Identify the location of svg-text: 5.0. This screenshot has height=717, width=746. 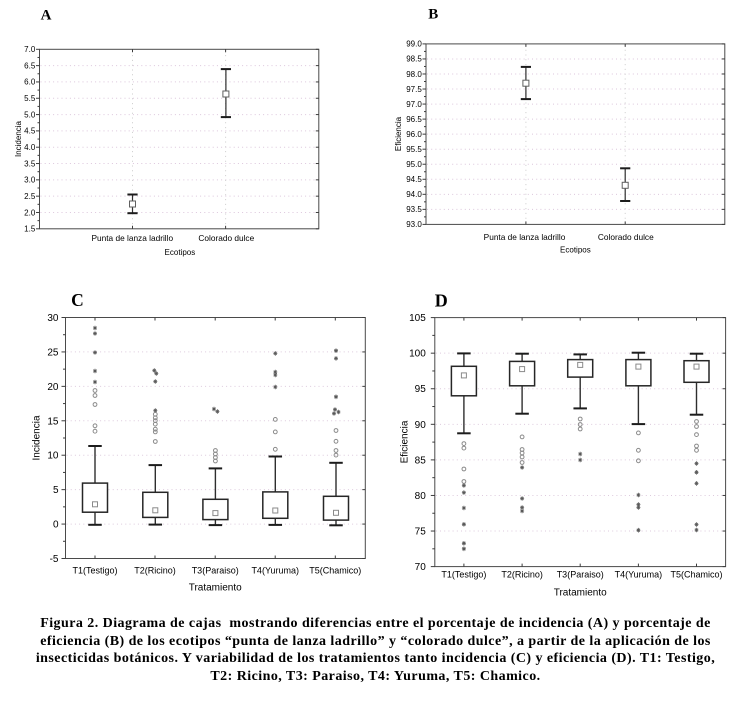
(30, 114).